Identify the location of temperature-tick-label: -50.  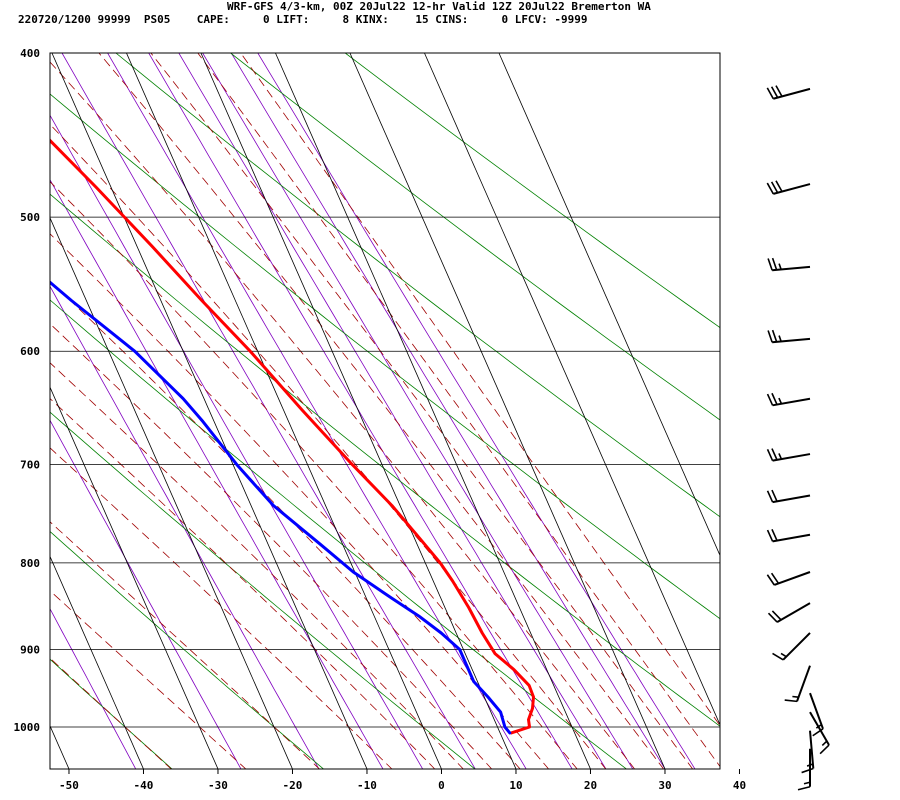
(69, 785).